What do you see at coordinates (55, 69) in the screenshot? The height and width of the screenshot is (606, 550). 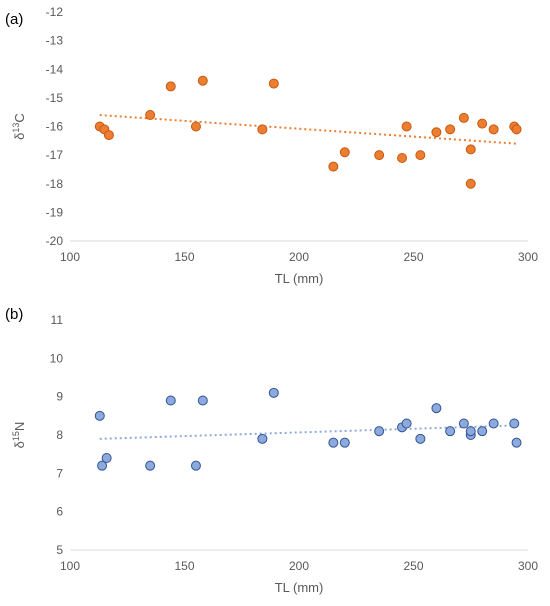 I see `y-tick-label: -14` at bounding box center [55, 69].